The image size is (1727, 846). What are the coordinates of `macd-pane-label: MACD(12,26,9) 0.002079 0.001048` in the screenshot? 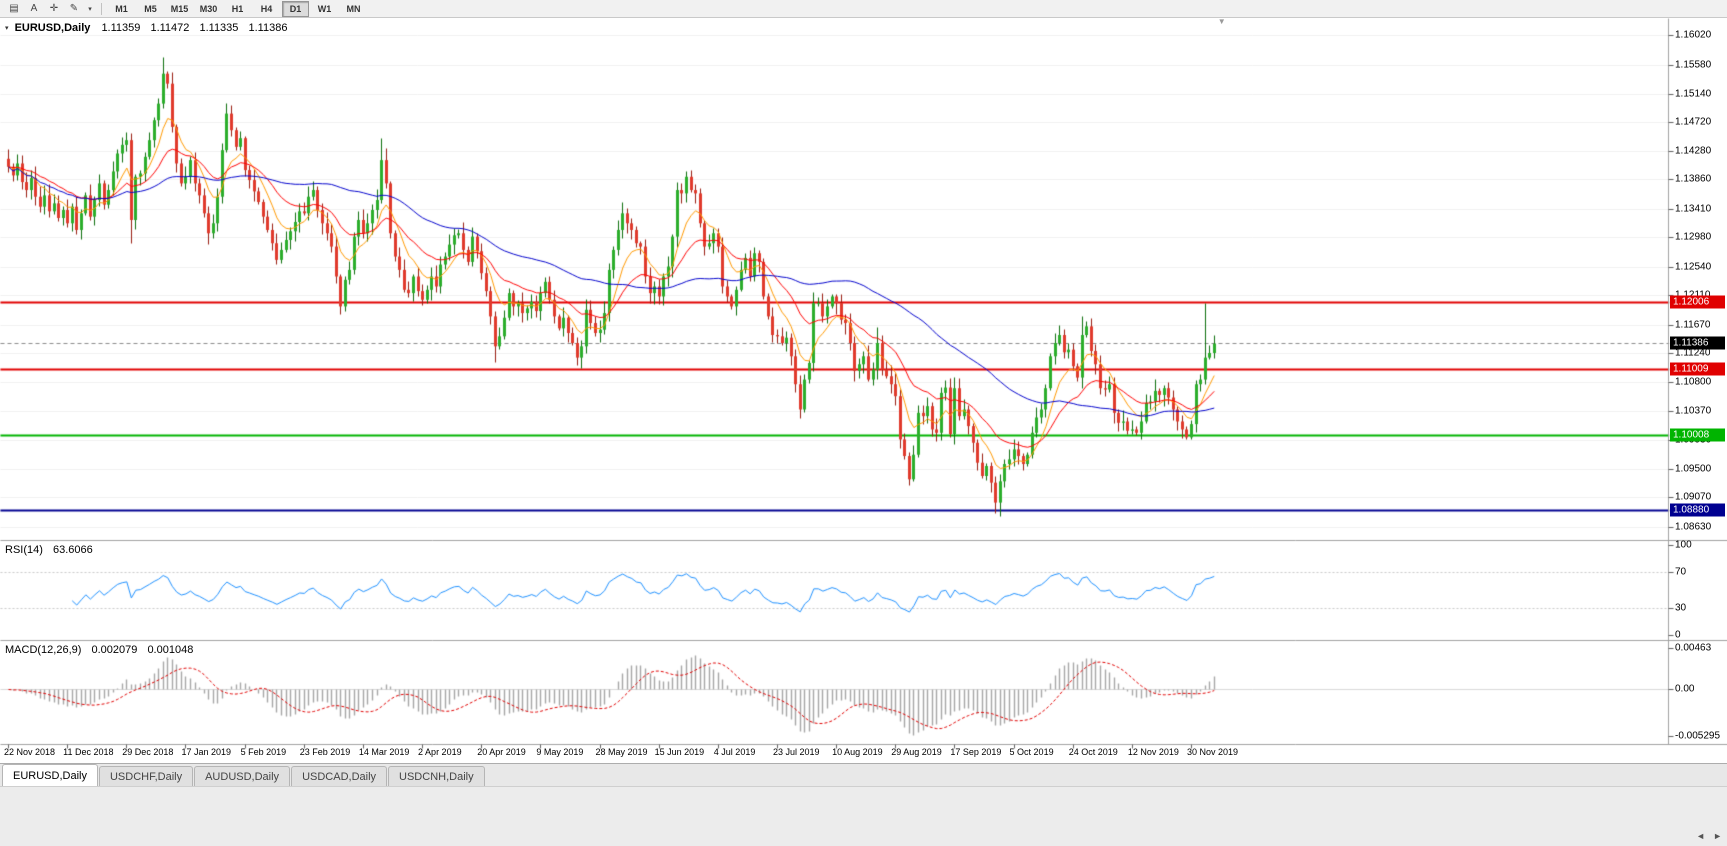 It's located at (102, 650).